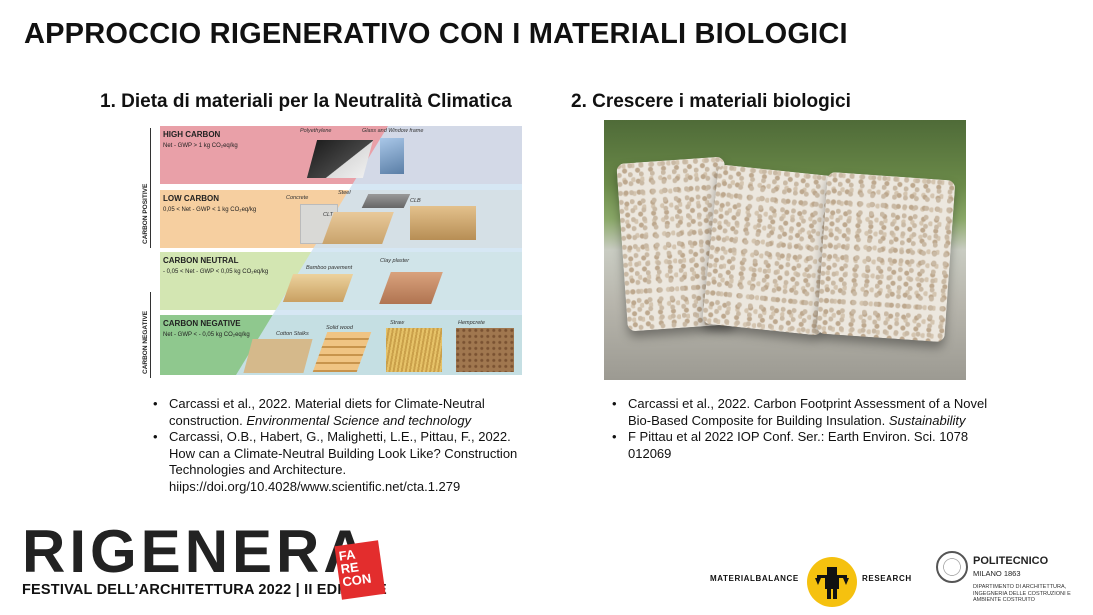  Describe the element at coordinates (485, 350) in the screenshot. I see `hempcrete-swatch` at that location.